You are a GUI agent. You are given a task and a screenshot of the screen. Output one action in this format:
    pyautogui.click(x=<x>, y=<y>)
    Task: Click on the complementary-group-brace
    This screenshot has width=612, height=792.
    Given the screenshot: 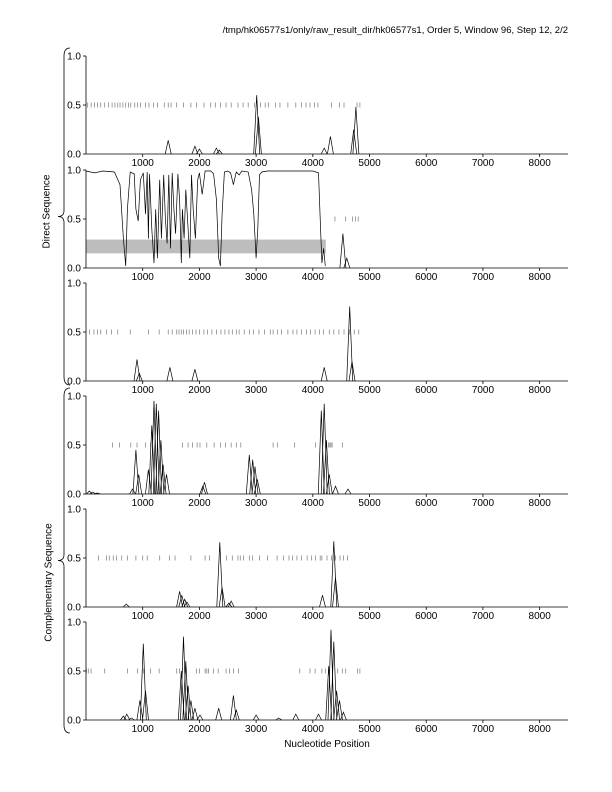 What is the action you would take?
    pyautogui.click(x=64, y=560)
    